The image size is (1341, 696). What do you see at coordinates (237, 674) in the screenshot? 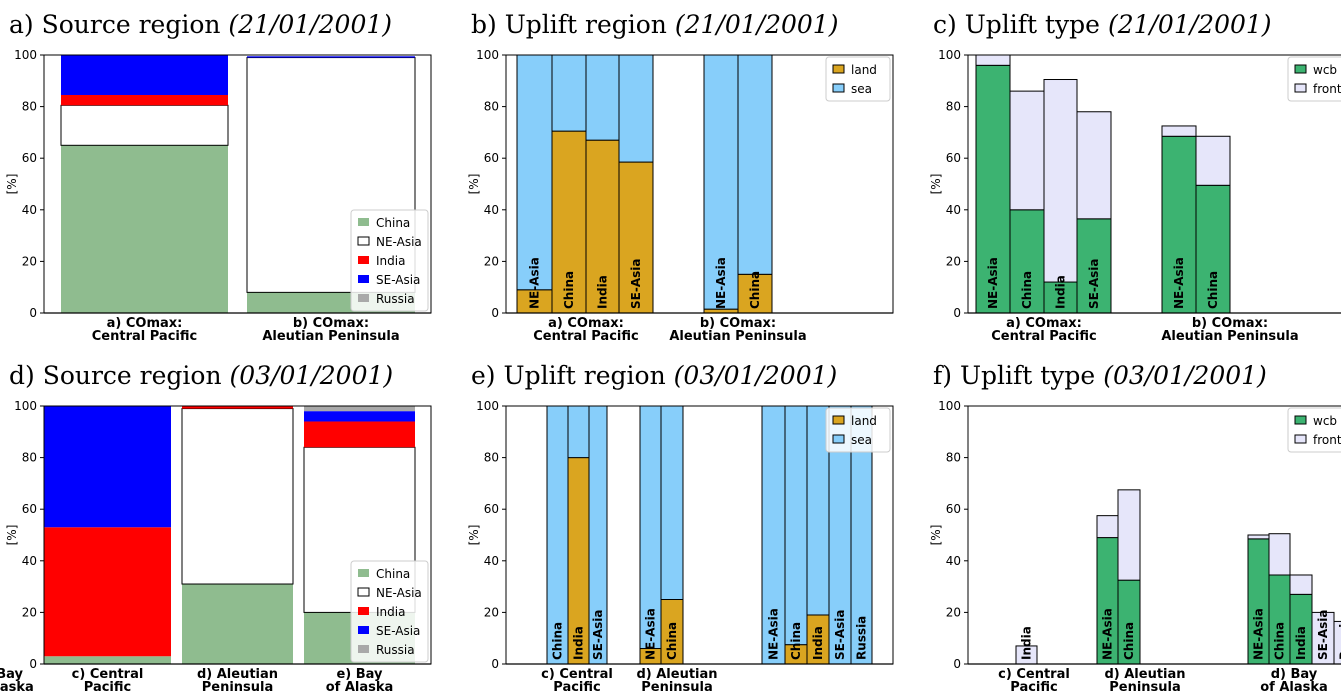
I see `x-category-label: d) Aleutian` at bounding box center [237, 674].